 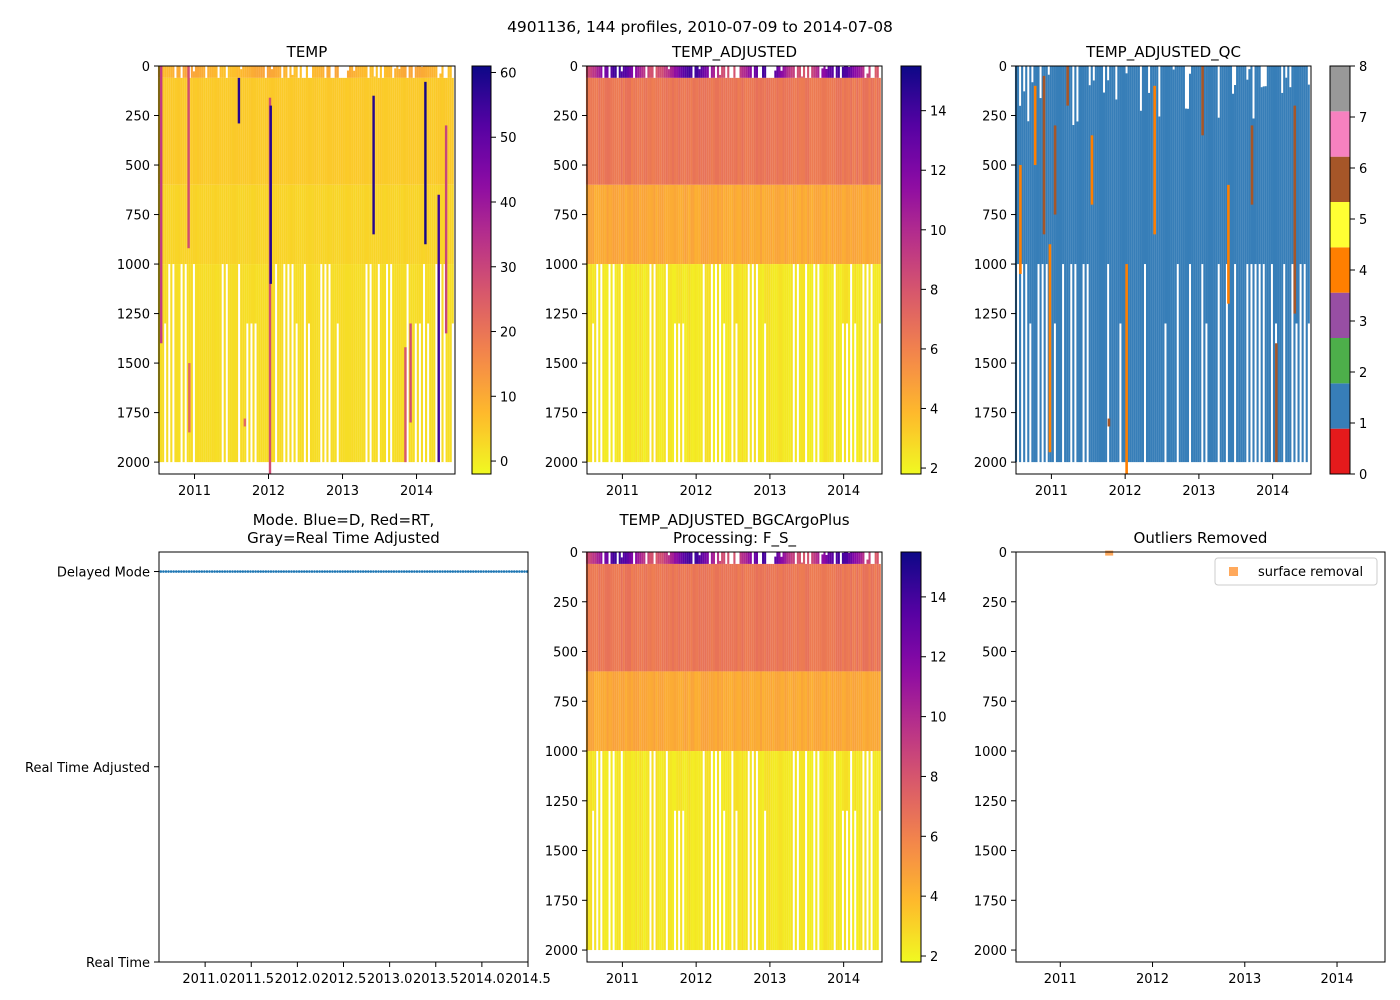 What do you see at coordinates (1035, 125) in the screenshot?
I see `temp-adjusted-qc-qc-bar` at bounding box center [1035, 125].